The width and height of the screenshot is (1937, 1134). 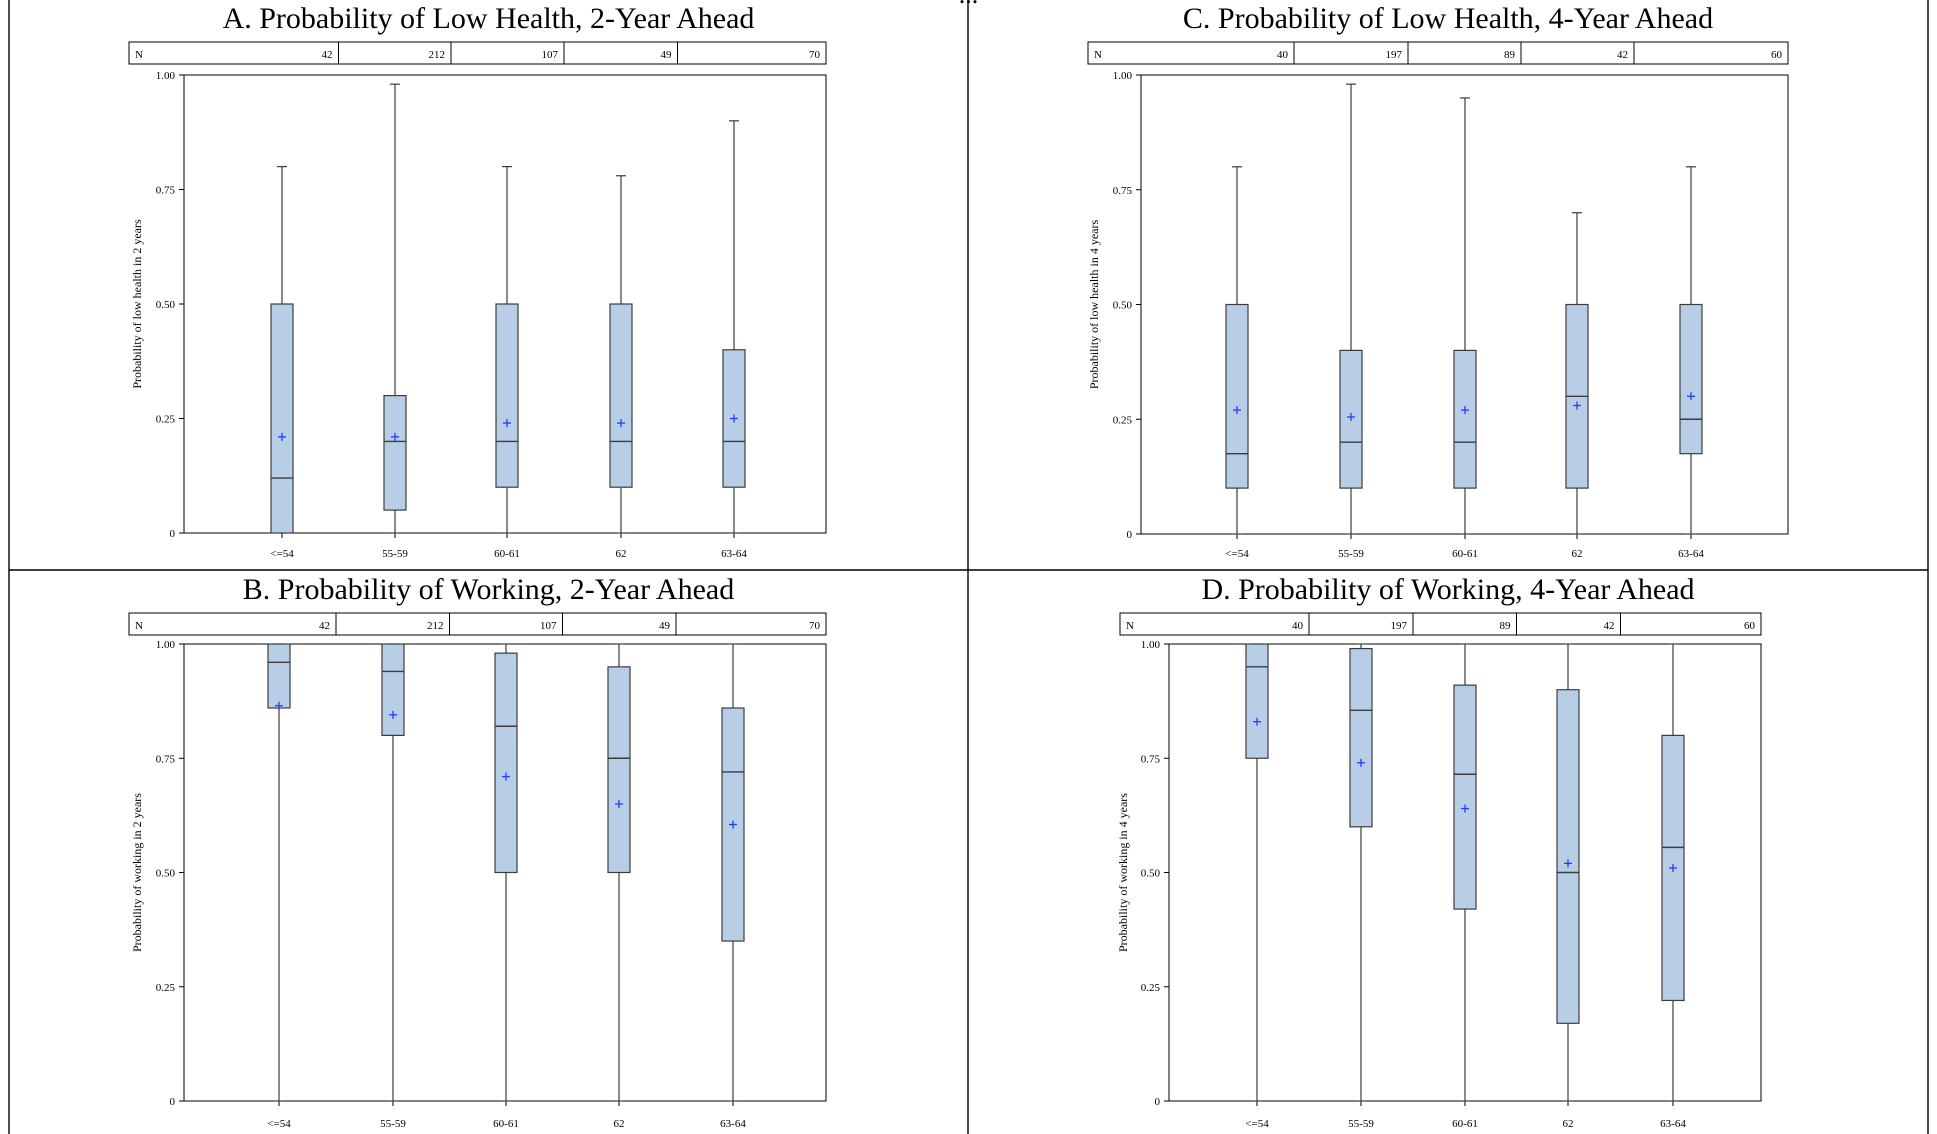 I want to click on y-axis-label: Probability of working in 4 years, so click(x=1123, y=872).